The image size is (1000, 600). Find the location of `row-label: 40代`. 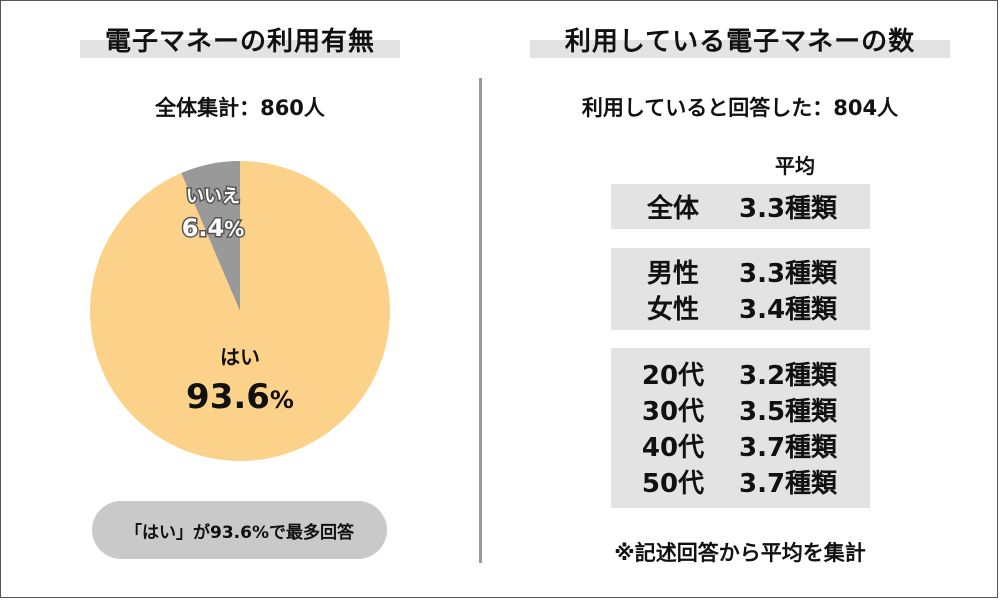

row-label: 40代 is located at coordinates (673, 447).